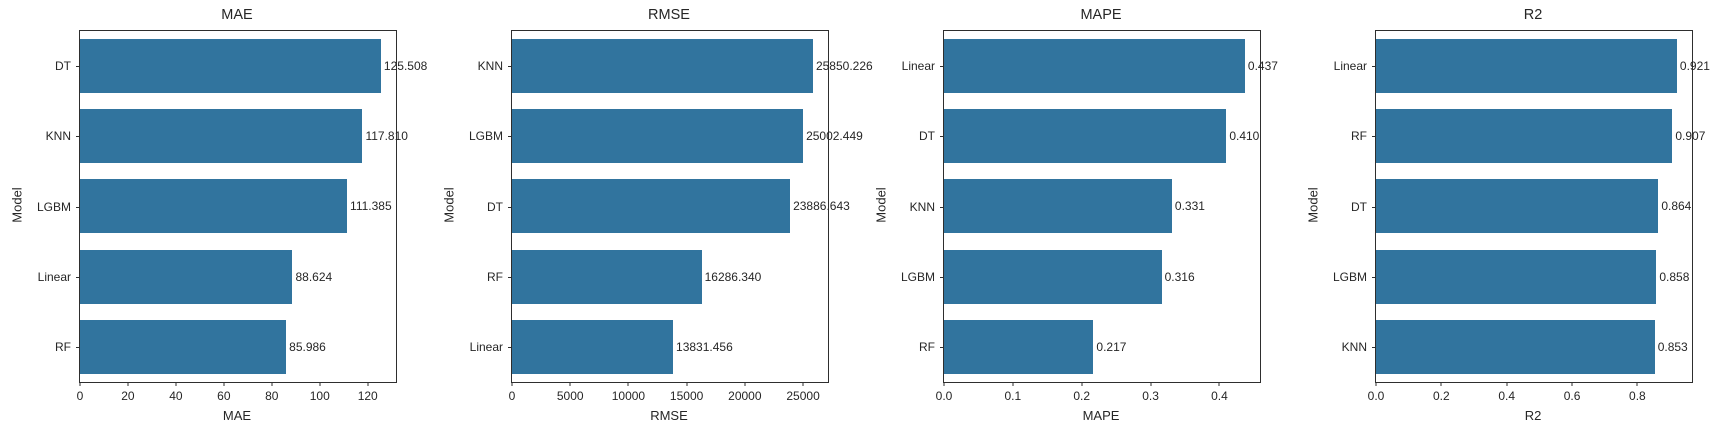 This screenshot has width=1728, height=428. I want to click on chart-title: MAPE, so click(1101, 15).